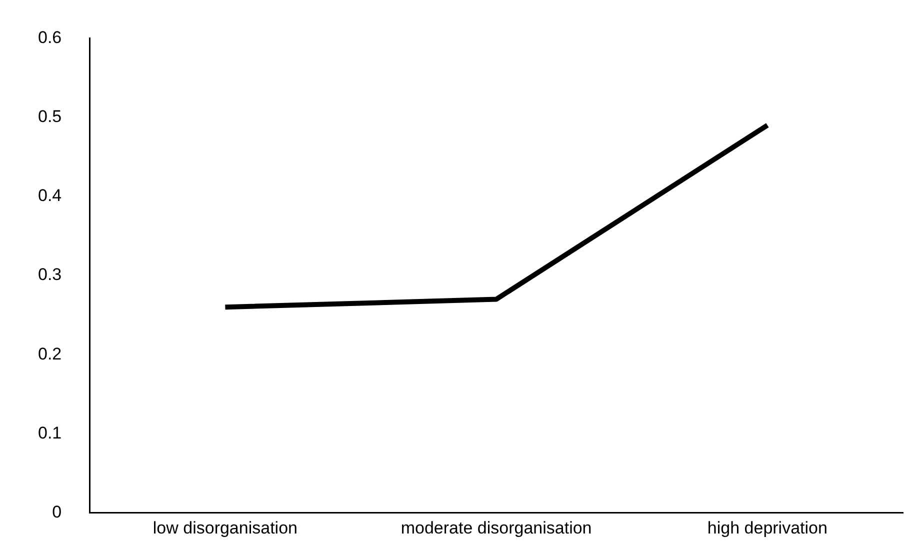 The width and height of the screenshot is (913, 551). What do you see at coordinates (50, 274) in the screenshot?
I see `y-tick-label: 0.3` at bounding box center [50, 274].